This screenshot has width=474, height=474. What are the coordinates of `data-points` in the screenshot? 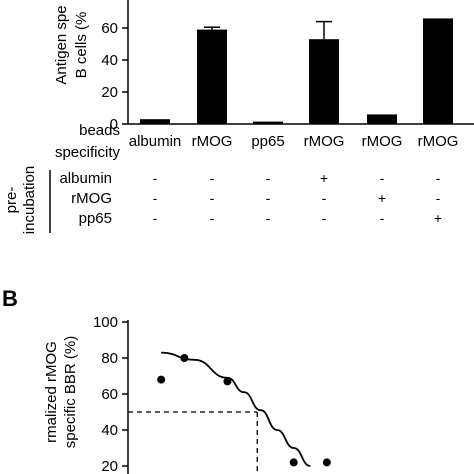 It's located at (244, 410).